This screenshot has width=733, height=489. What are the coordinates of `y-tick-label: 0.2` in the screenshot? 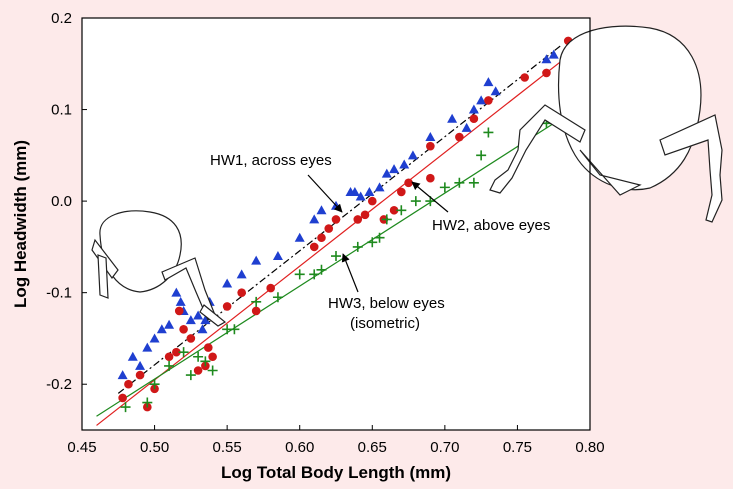 It's located at (61, 18).